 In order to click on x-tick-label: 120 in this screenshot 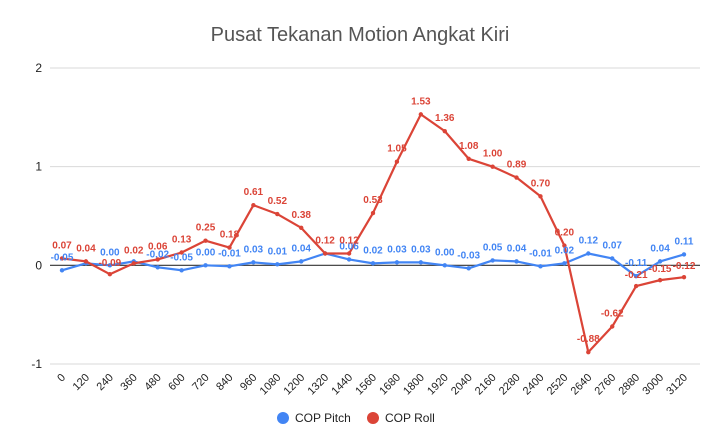, I will do `click(81, 382)`.